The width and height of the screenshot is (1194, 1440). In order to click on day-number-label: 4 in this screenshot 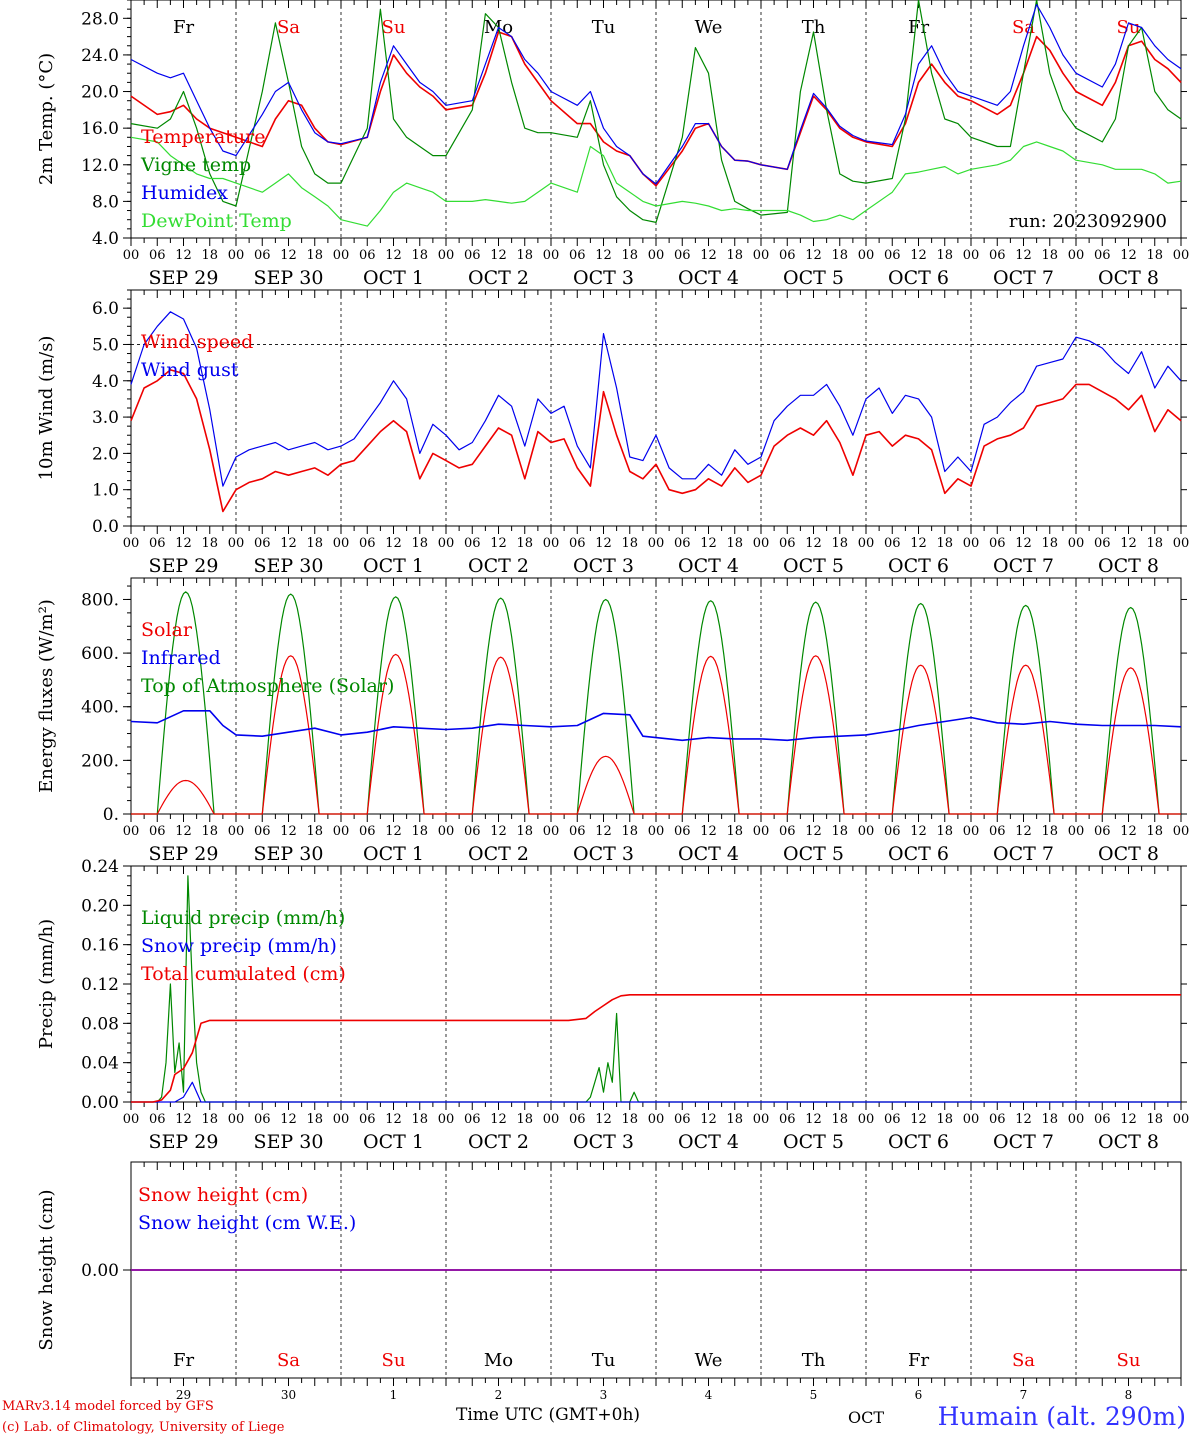, I will do `click(709, 1395)`.